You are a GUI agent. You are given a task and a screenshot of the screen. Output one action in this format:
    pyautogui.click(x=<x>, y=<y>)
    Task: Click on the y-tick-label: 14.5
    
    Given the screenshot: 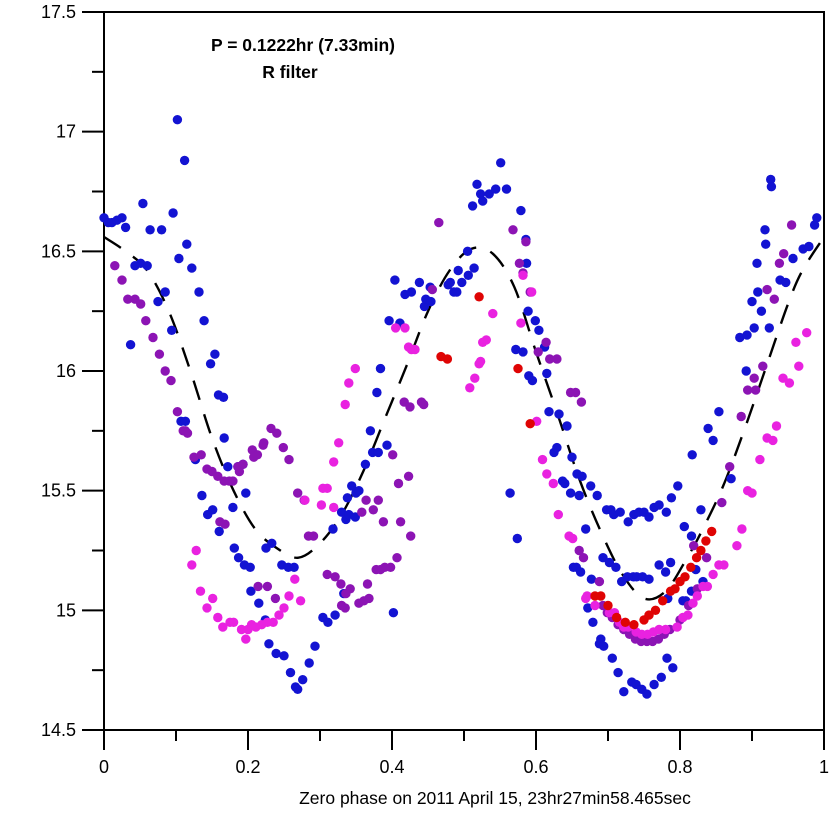 What is the action you would take?
    pyautogui.click(x=58, y=730)
    